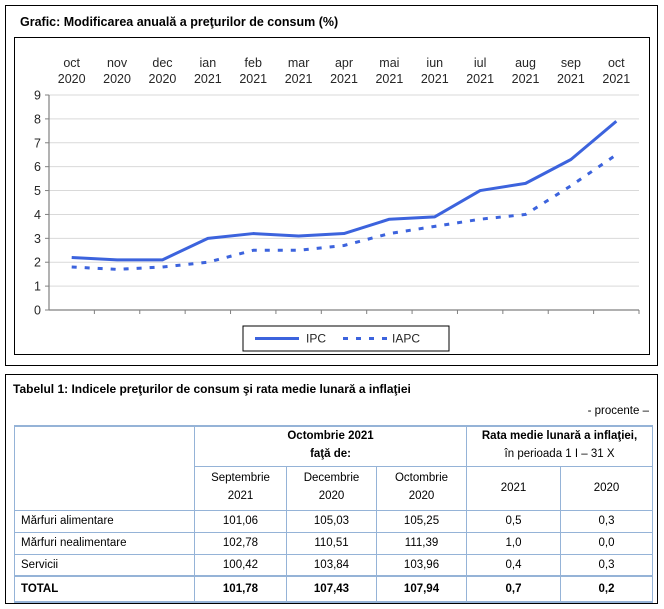 The height and width of the screenshot is (609, 664). Describe the element at coordinates (406, 339) in the screenshot. I see `legend-label-iapc: IAPC` at that location.